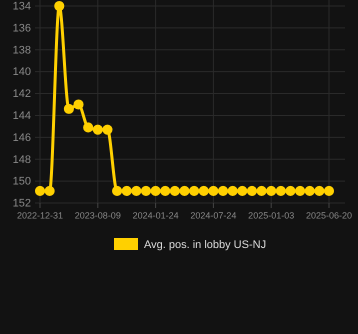  What do you see at coordinates (213, 215) in the screenshot?
I see `x-tick-label: 2024-07-24` at bounding box center [213, 215].